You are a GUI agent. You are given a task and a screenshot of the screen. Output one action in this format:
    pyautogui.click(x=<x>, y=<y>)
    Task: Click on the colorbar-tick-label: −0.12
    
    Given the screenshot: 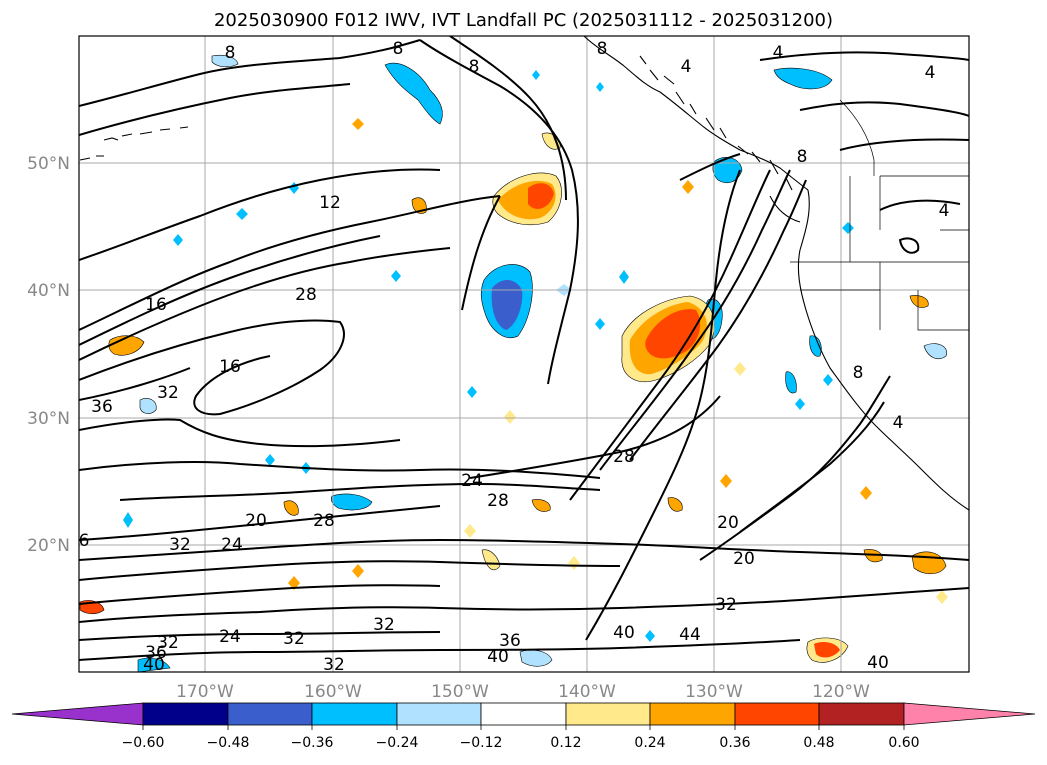 What is the action you would take?
    pyautogui.click(x=481, y=743)
    